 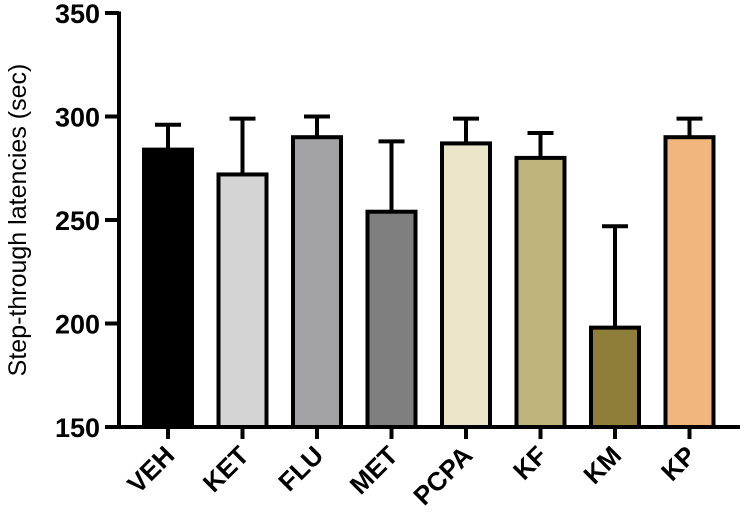 I want to click on bar-ket, so click(x=242, y=272).